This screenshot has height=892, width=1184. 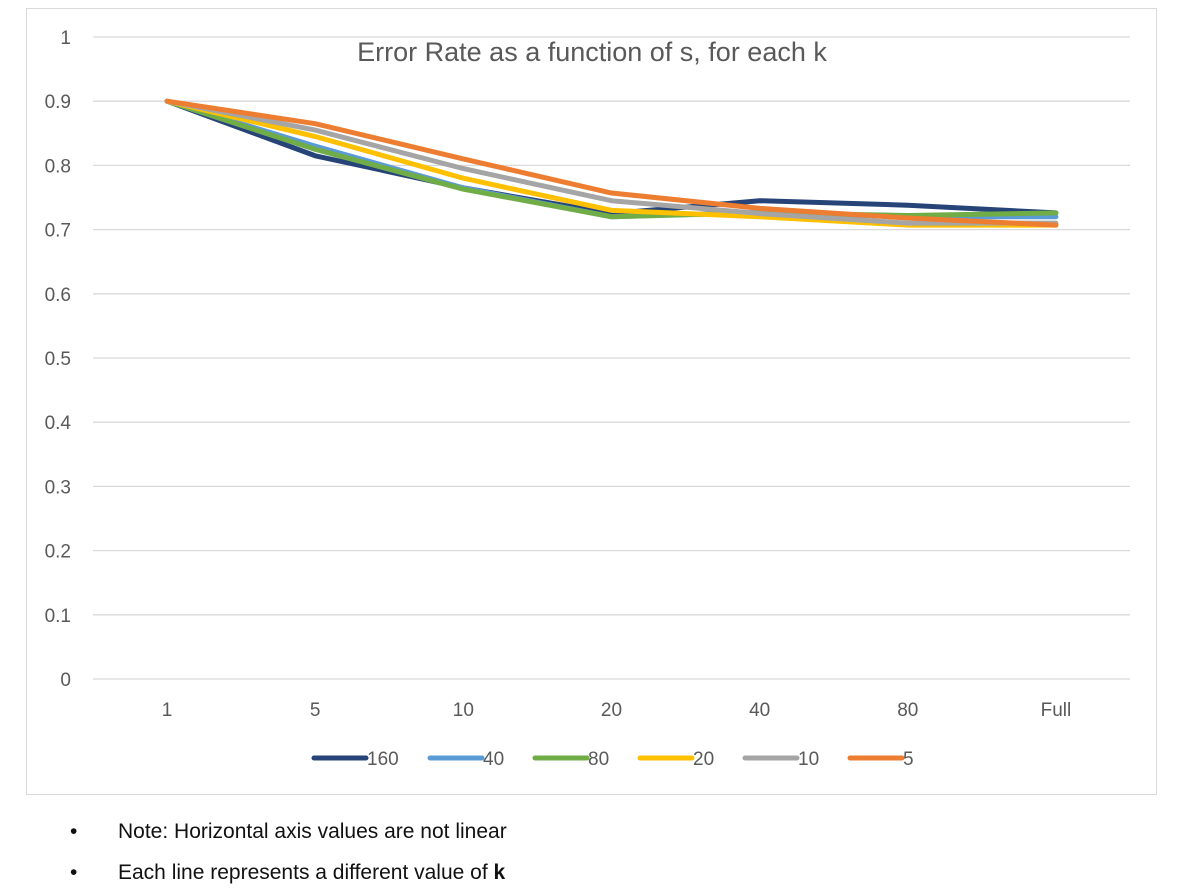 What do you see at coordinates (65, 680) in the screenshot?
I see `y-tick-label: 0` at bounding box center [65, 680].